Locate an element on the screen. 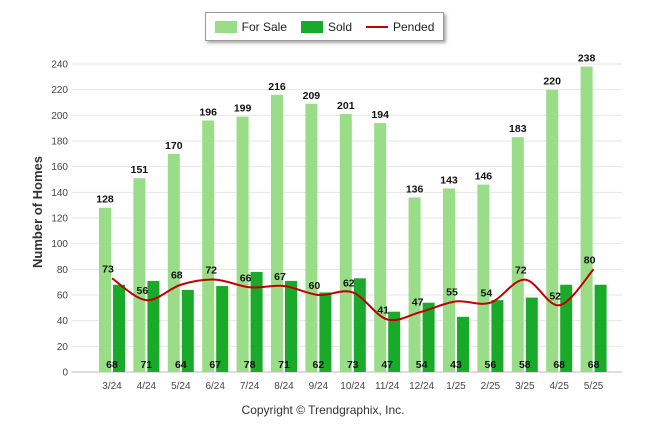 This screenshot has width=646, height=434. data-label-sold: 43 is located at coordinates (456, 365).